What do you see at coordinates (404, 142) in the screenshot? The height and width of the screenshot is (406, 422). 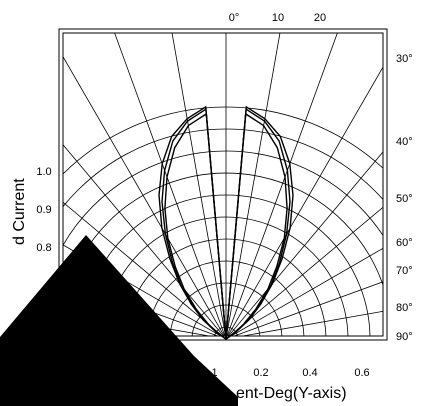 I see `right-angle-label: 40°` at bounding box center [404, 142].